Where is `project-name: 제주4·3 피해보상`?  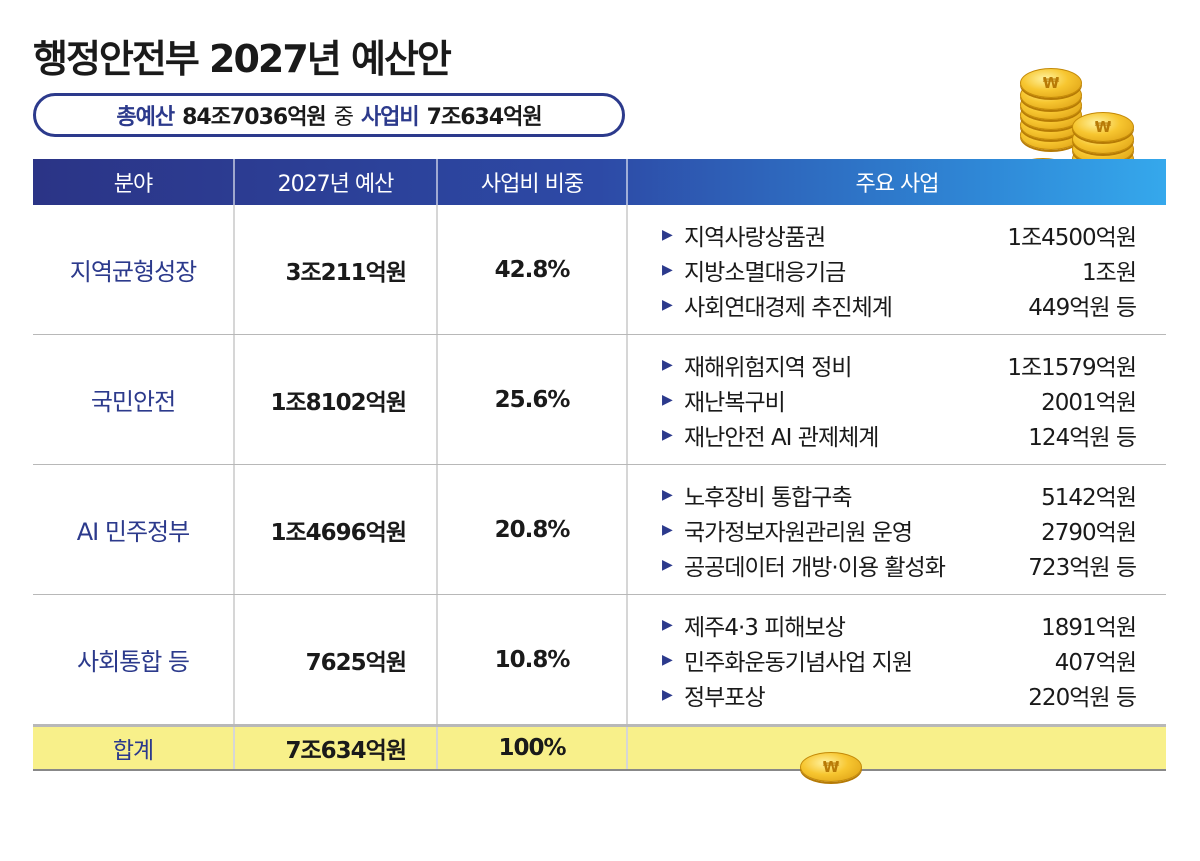
project-name: 제주4·3 피해보상 is located at coordinates (765, 627).